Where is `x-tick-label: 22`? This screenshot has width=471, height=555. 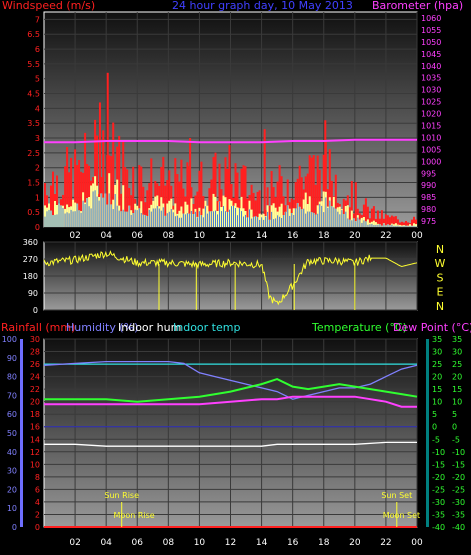 x-tick-label: 22 is located at coordinates (385, 543).